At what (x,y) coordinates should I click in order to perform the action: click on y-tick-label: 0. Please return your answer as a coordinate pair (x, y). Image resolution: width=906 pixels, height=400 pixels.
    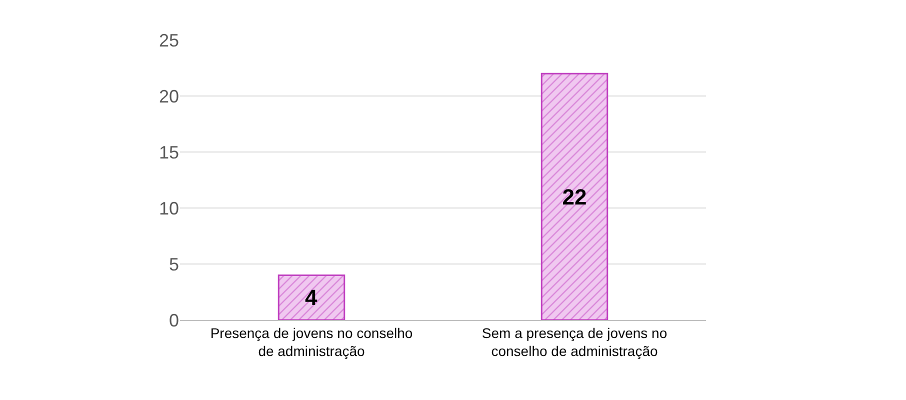
    Looking at the image, I should click on (173, 320).